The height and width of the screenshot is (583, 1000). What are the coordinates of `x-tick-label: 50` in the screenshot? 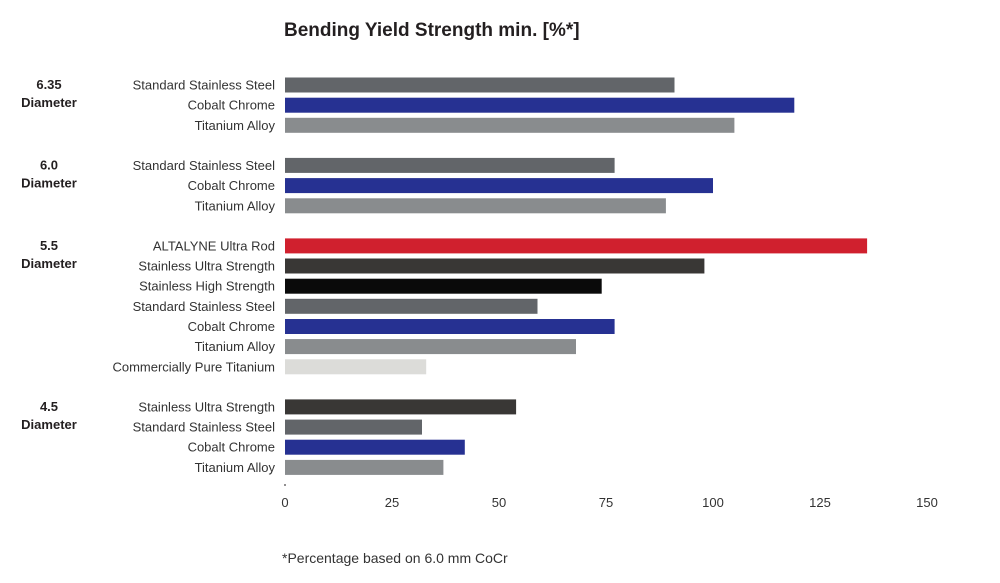 It's located at (499, 502).